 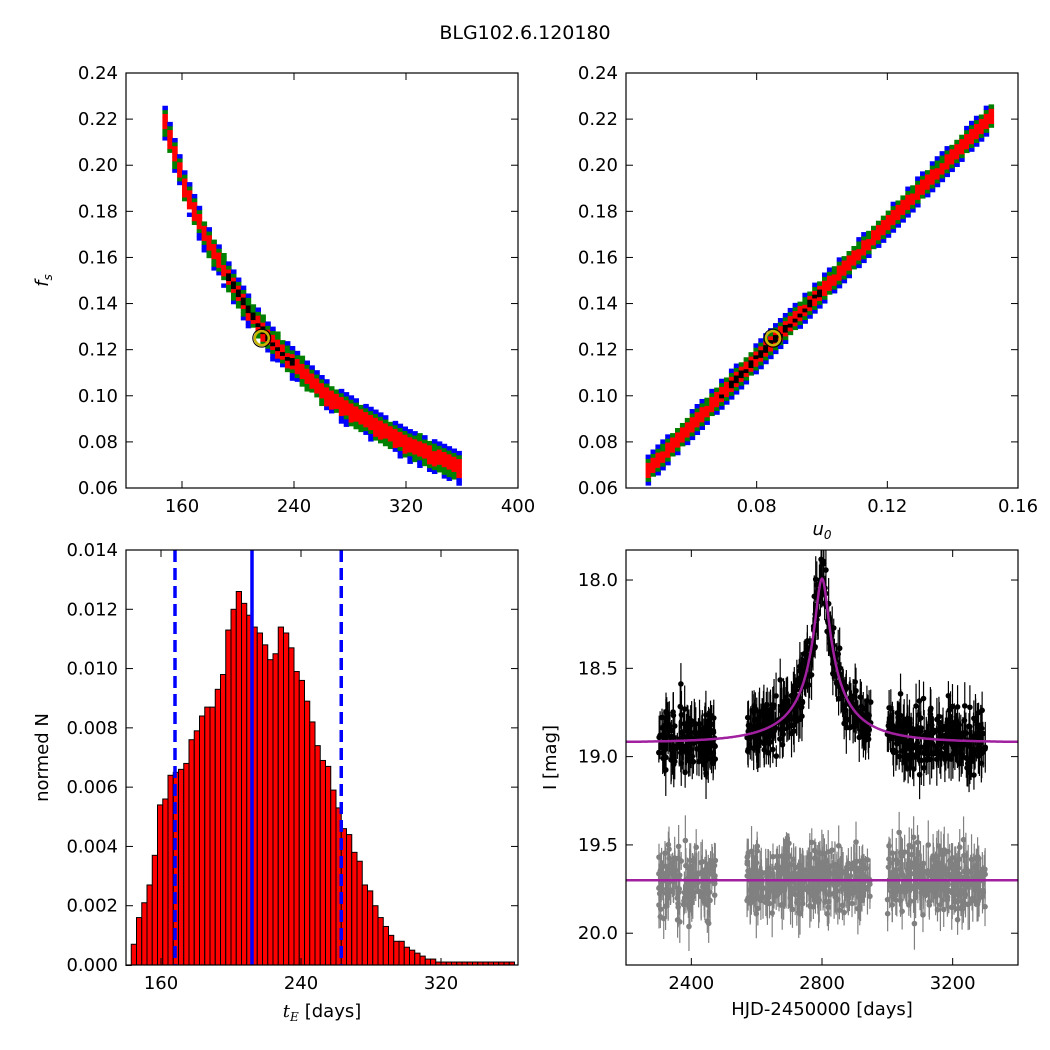 I want to click on histogram-bars, so click(x=320, y=778).